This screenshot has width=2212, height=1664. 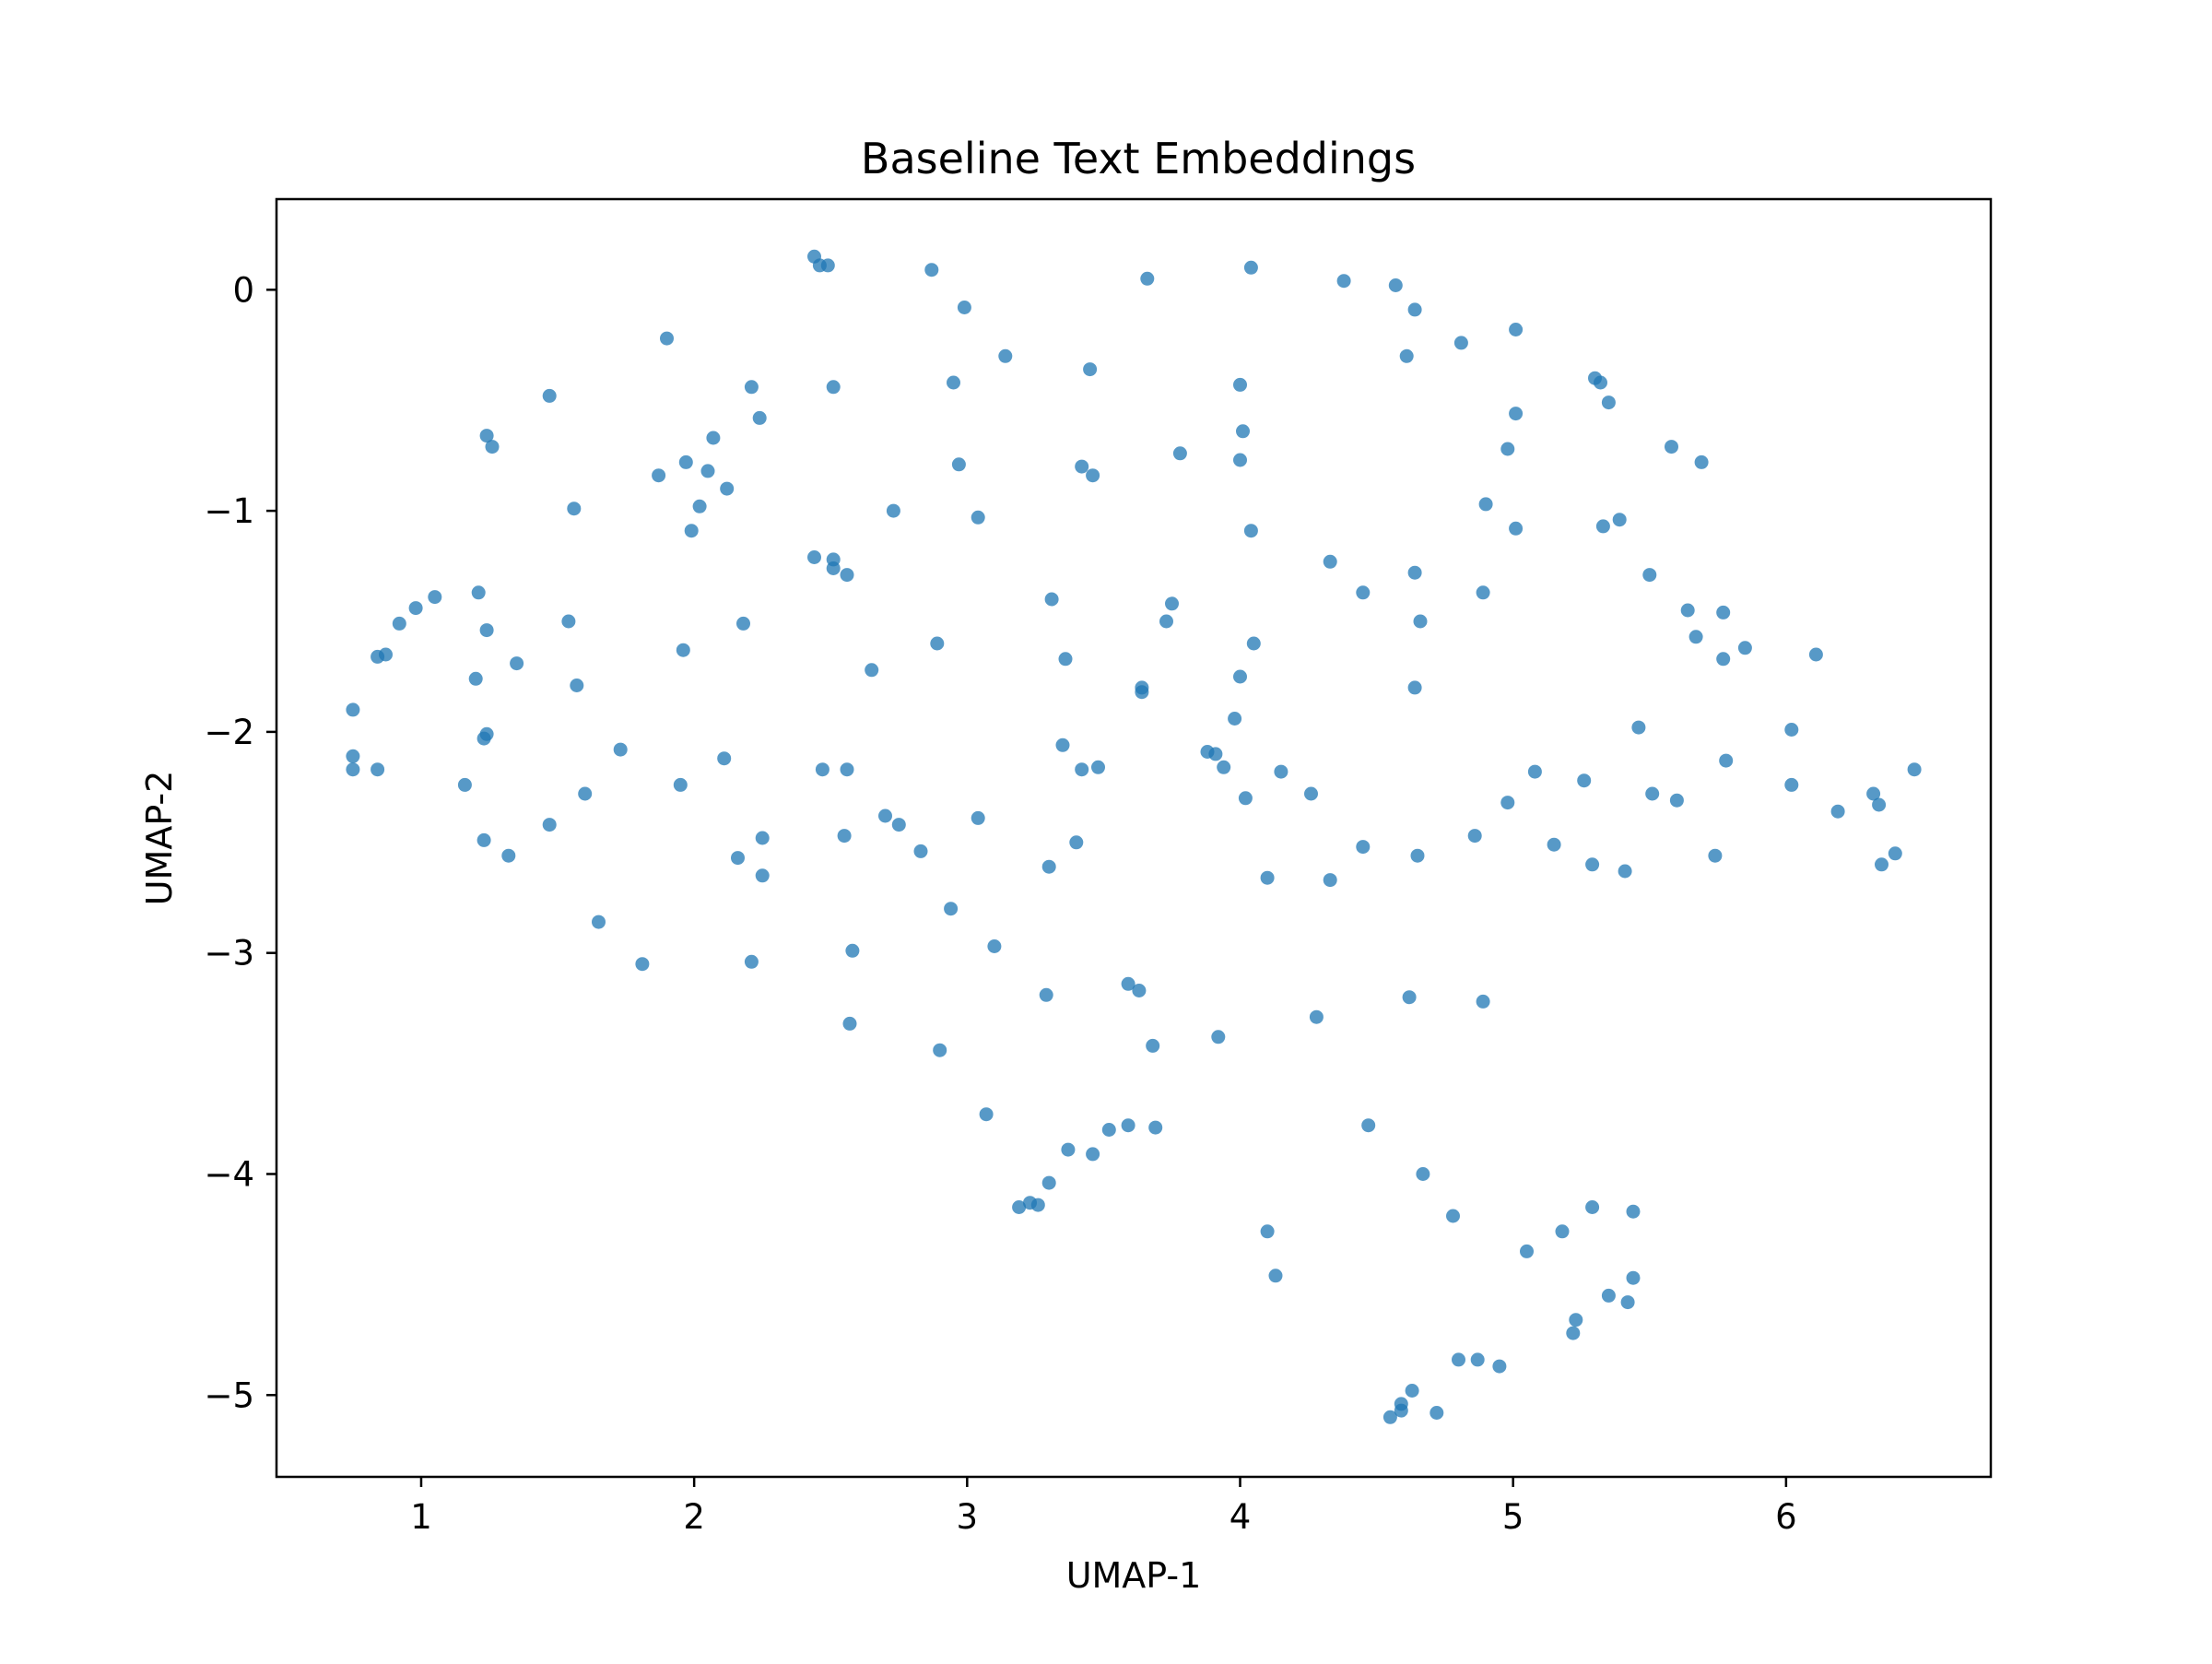 What do you see at coordinates (229, 511) in the screenshot?
I see `y-tick-label: −1` at bounding box center [229, 511].